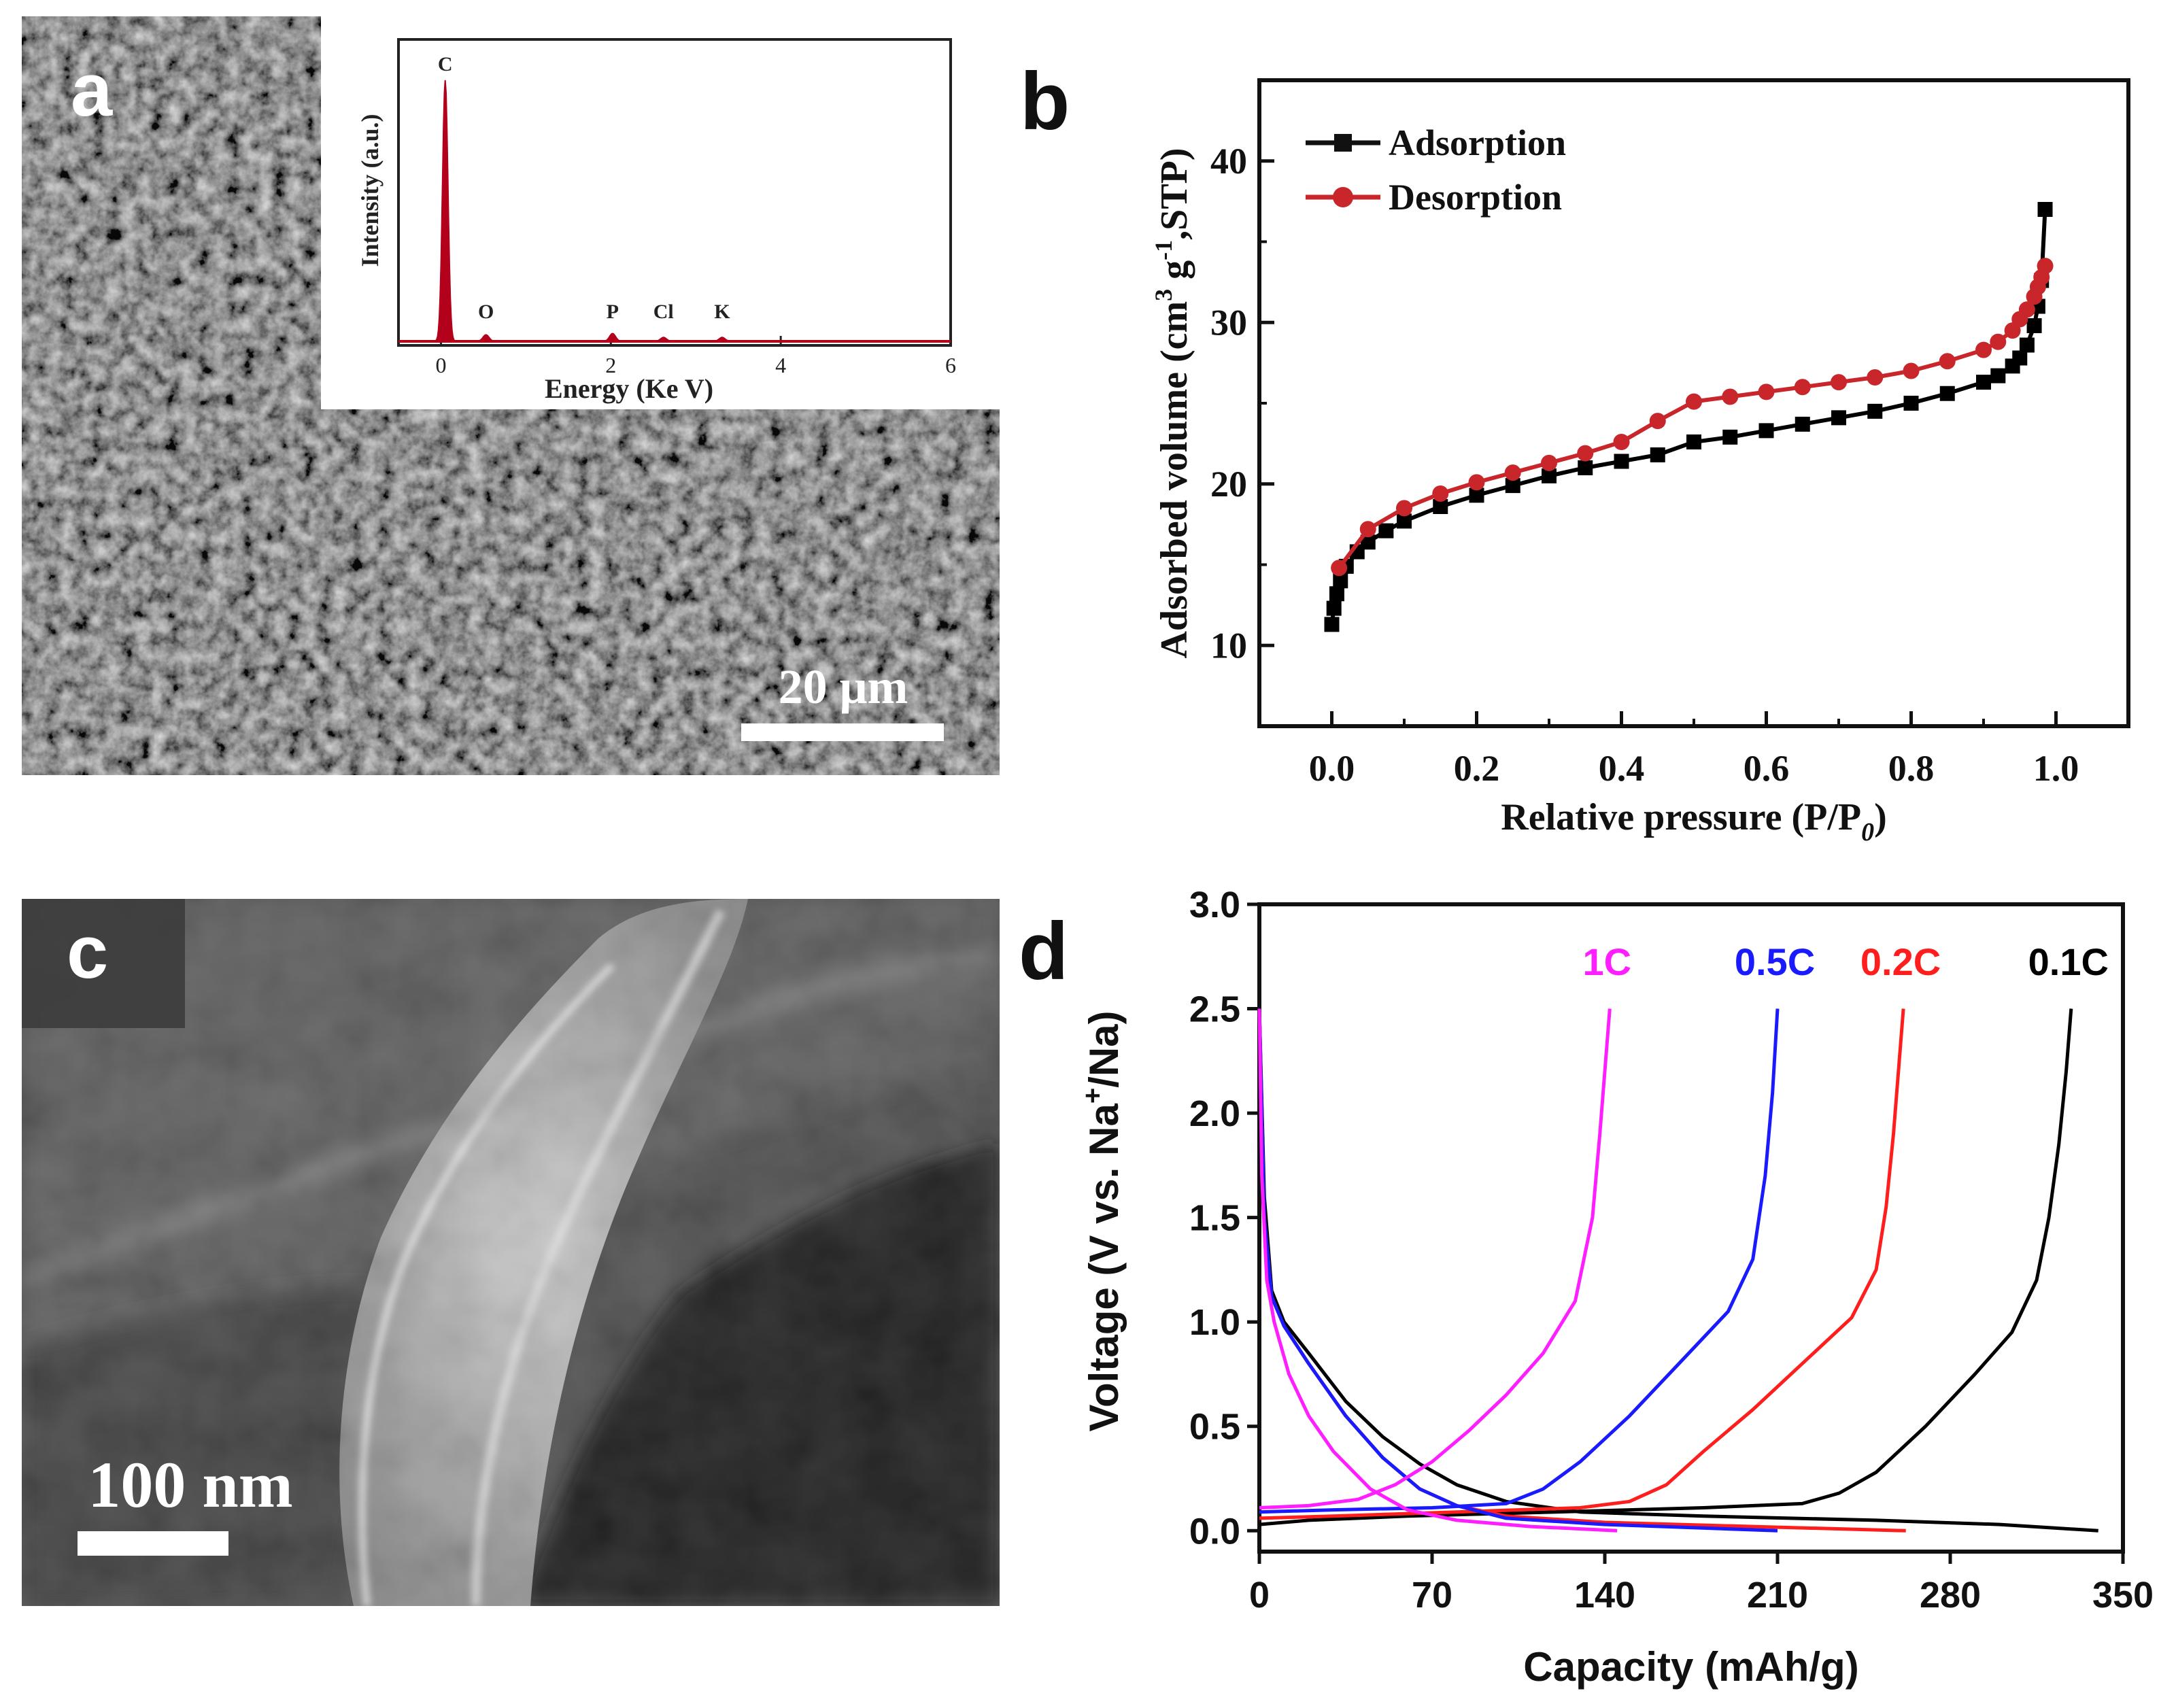 The height and width of the screenshot is (1708, 2176). I want to click on panel-c-letter: c, so click(88, 952).